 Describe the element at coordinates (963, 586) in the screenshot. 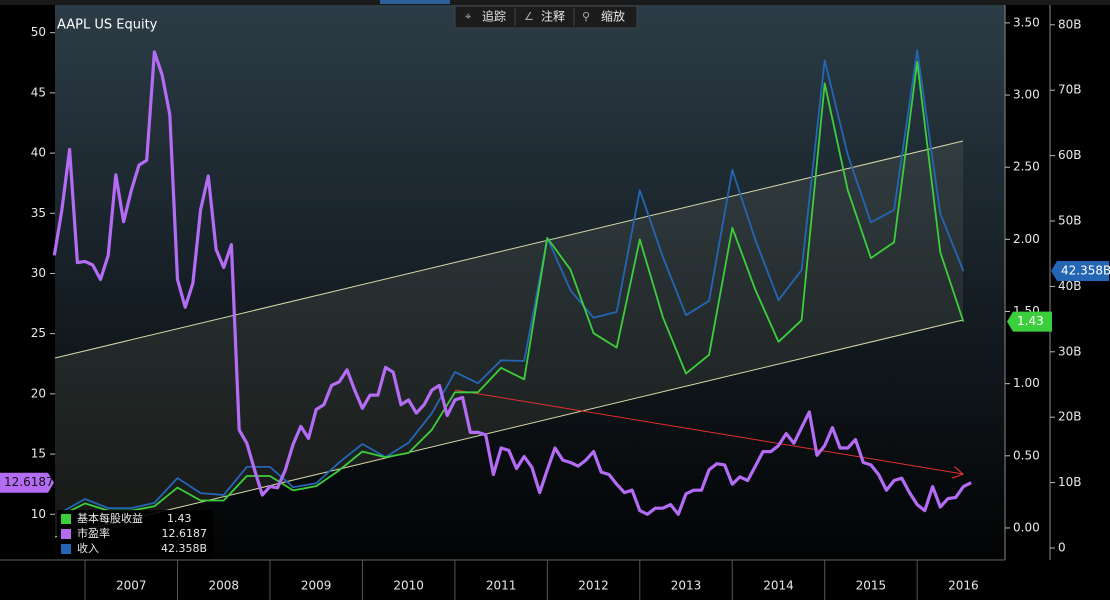

I see `x-tick-label: 2016` at that location.